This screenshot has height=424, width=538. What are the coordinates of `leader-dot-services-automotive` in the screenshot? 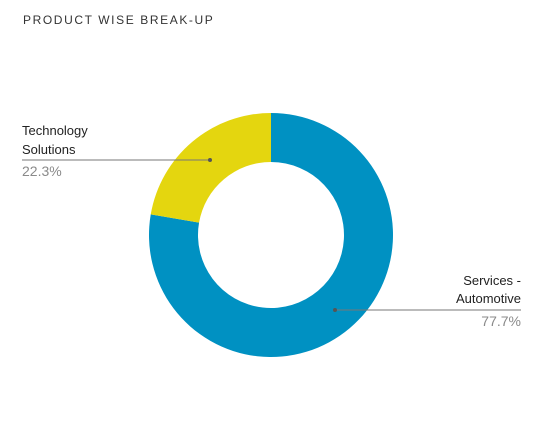 It's located at (335, 310).